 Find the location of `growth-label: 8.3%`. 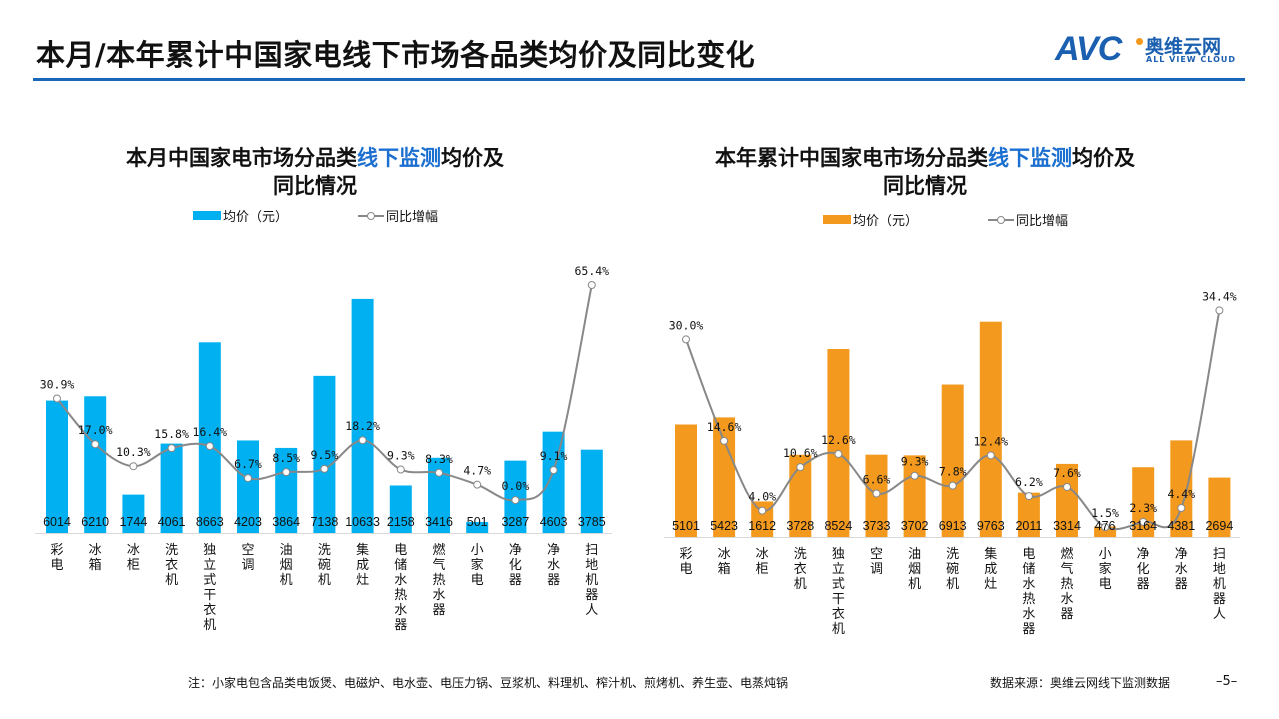

growth-label: 8.3% is located at coordinates (439, 459).